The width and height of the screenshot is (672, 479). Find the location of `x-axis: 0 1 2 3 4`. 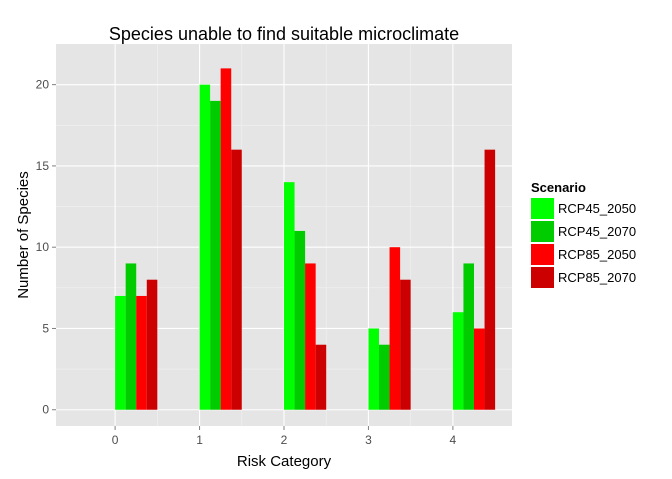

x-axis: 0 1 2 3 4 is located at coordinates (284, 436).